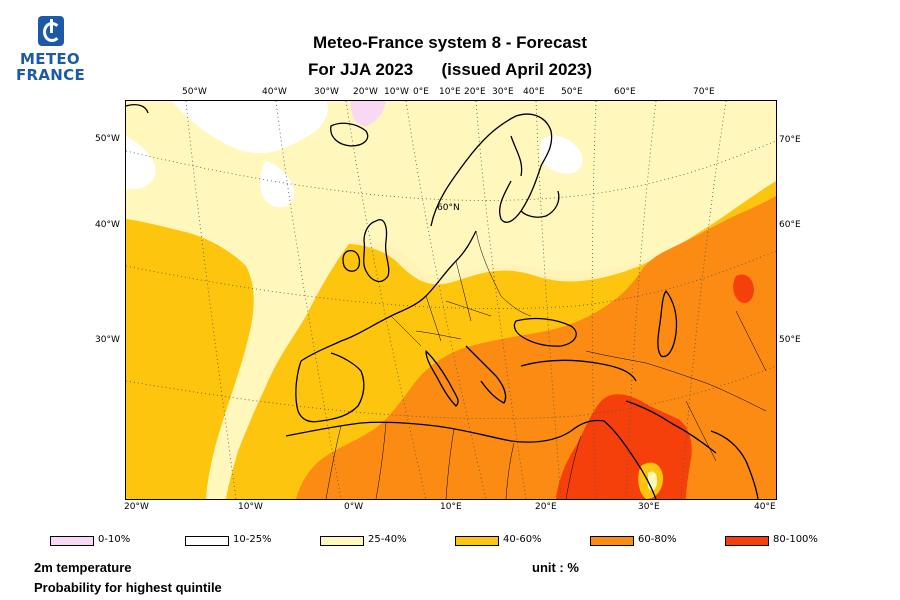  I want to click on title-line2: For JJA 2023 (issued April 2023), so click(450, 69).